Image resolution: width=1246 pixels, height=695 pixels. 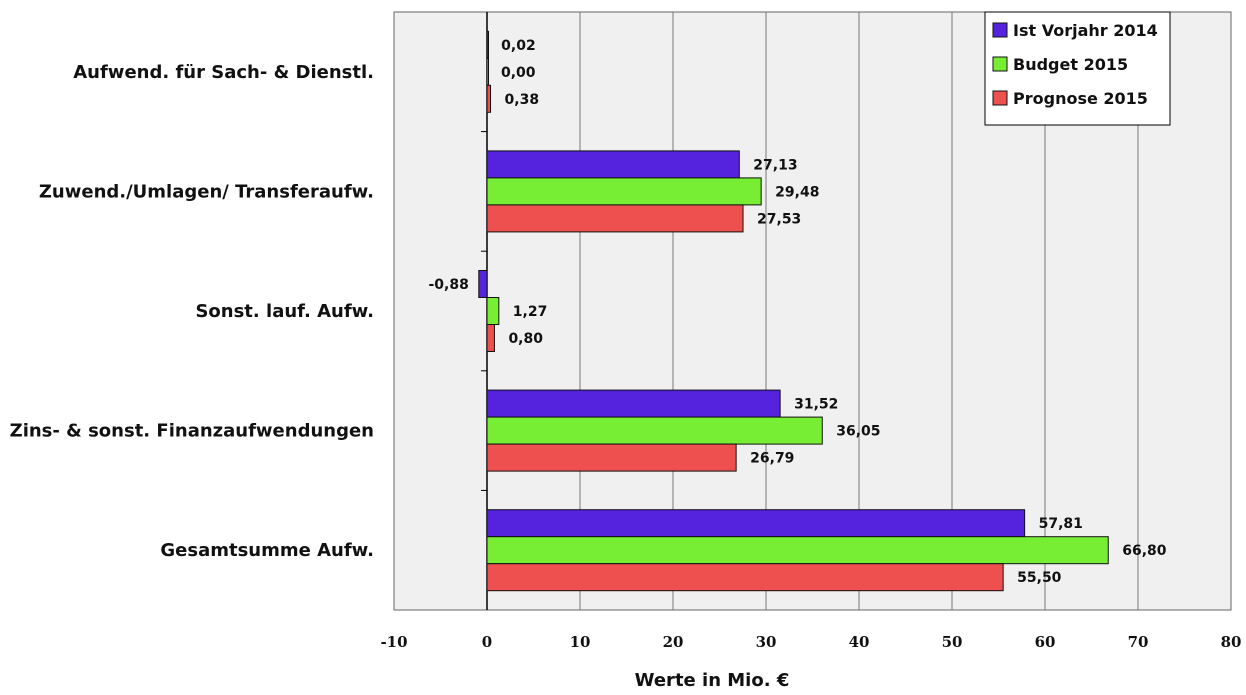 I want to click on x-tick-label: 50, so click(x=952, y=642).